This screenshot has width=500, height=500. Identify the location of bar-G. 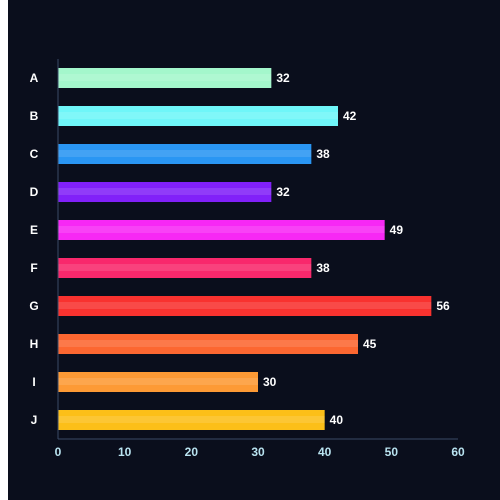
(245, 306).